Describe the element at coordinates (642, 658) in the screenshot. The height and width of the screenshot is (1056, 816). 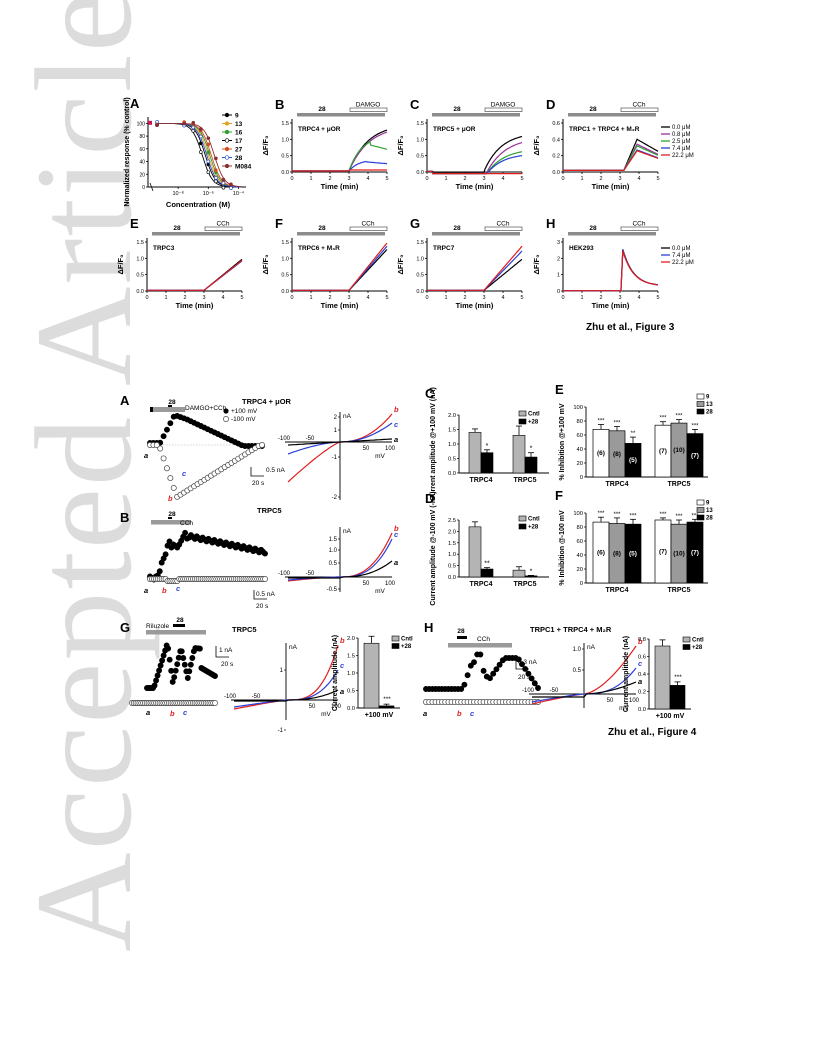
I see `bar-y-tick-label: 0.6` at that location.